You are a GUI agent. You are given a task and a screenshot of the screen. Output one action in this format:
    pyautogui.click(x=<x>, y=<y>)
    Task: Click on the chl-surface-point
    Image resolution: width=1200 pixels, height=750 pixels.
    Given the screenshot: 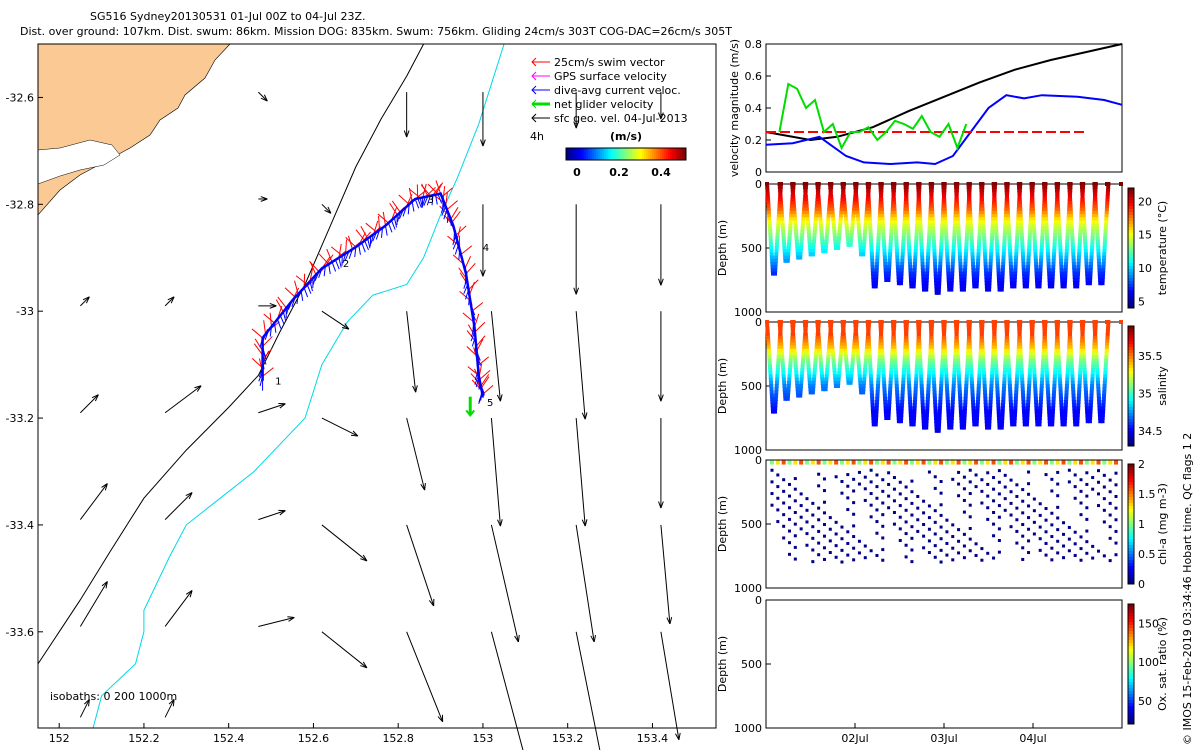 What is the action you would take?
    pyautogui.click(x=1011, y=462)
    